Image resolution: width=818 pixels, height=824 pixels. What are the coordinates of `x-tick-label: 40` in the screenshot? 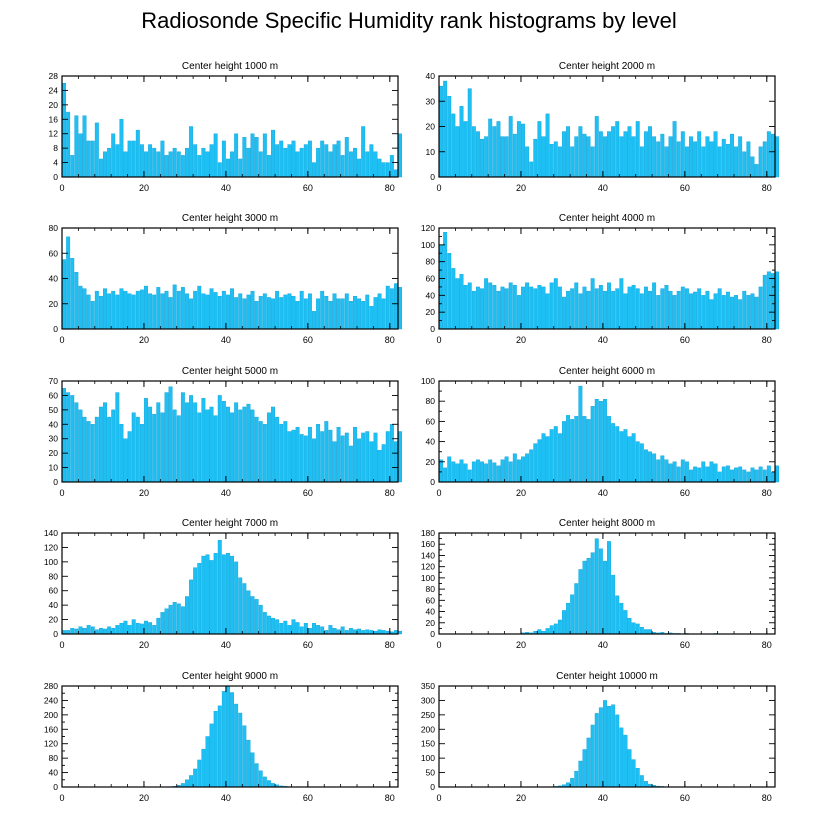 It's located at (603, 340).